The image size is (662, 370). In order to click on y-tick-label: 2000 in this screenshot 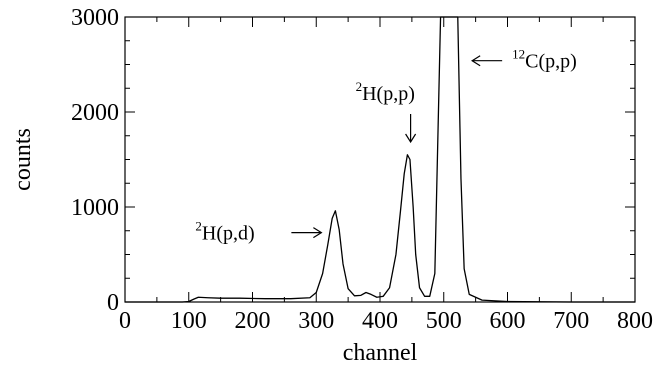, I will do `click(95, 113)`.